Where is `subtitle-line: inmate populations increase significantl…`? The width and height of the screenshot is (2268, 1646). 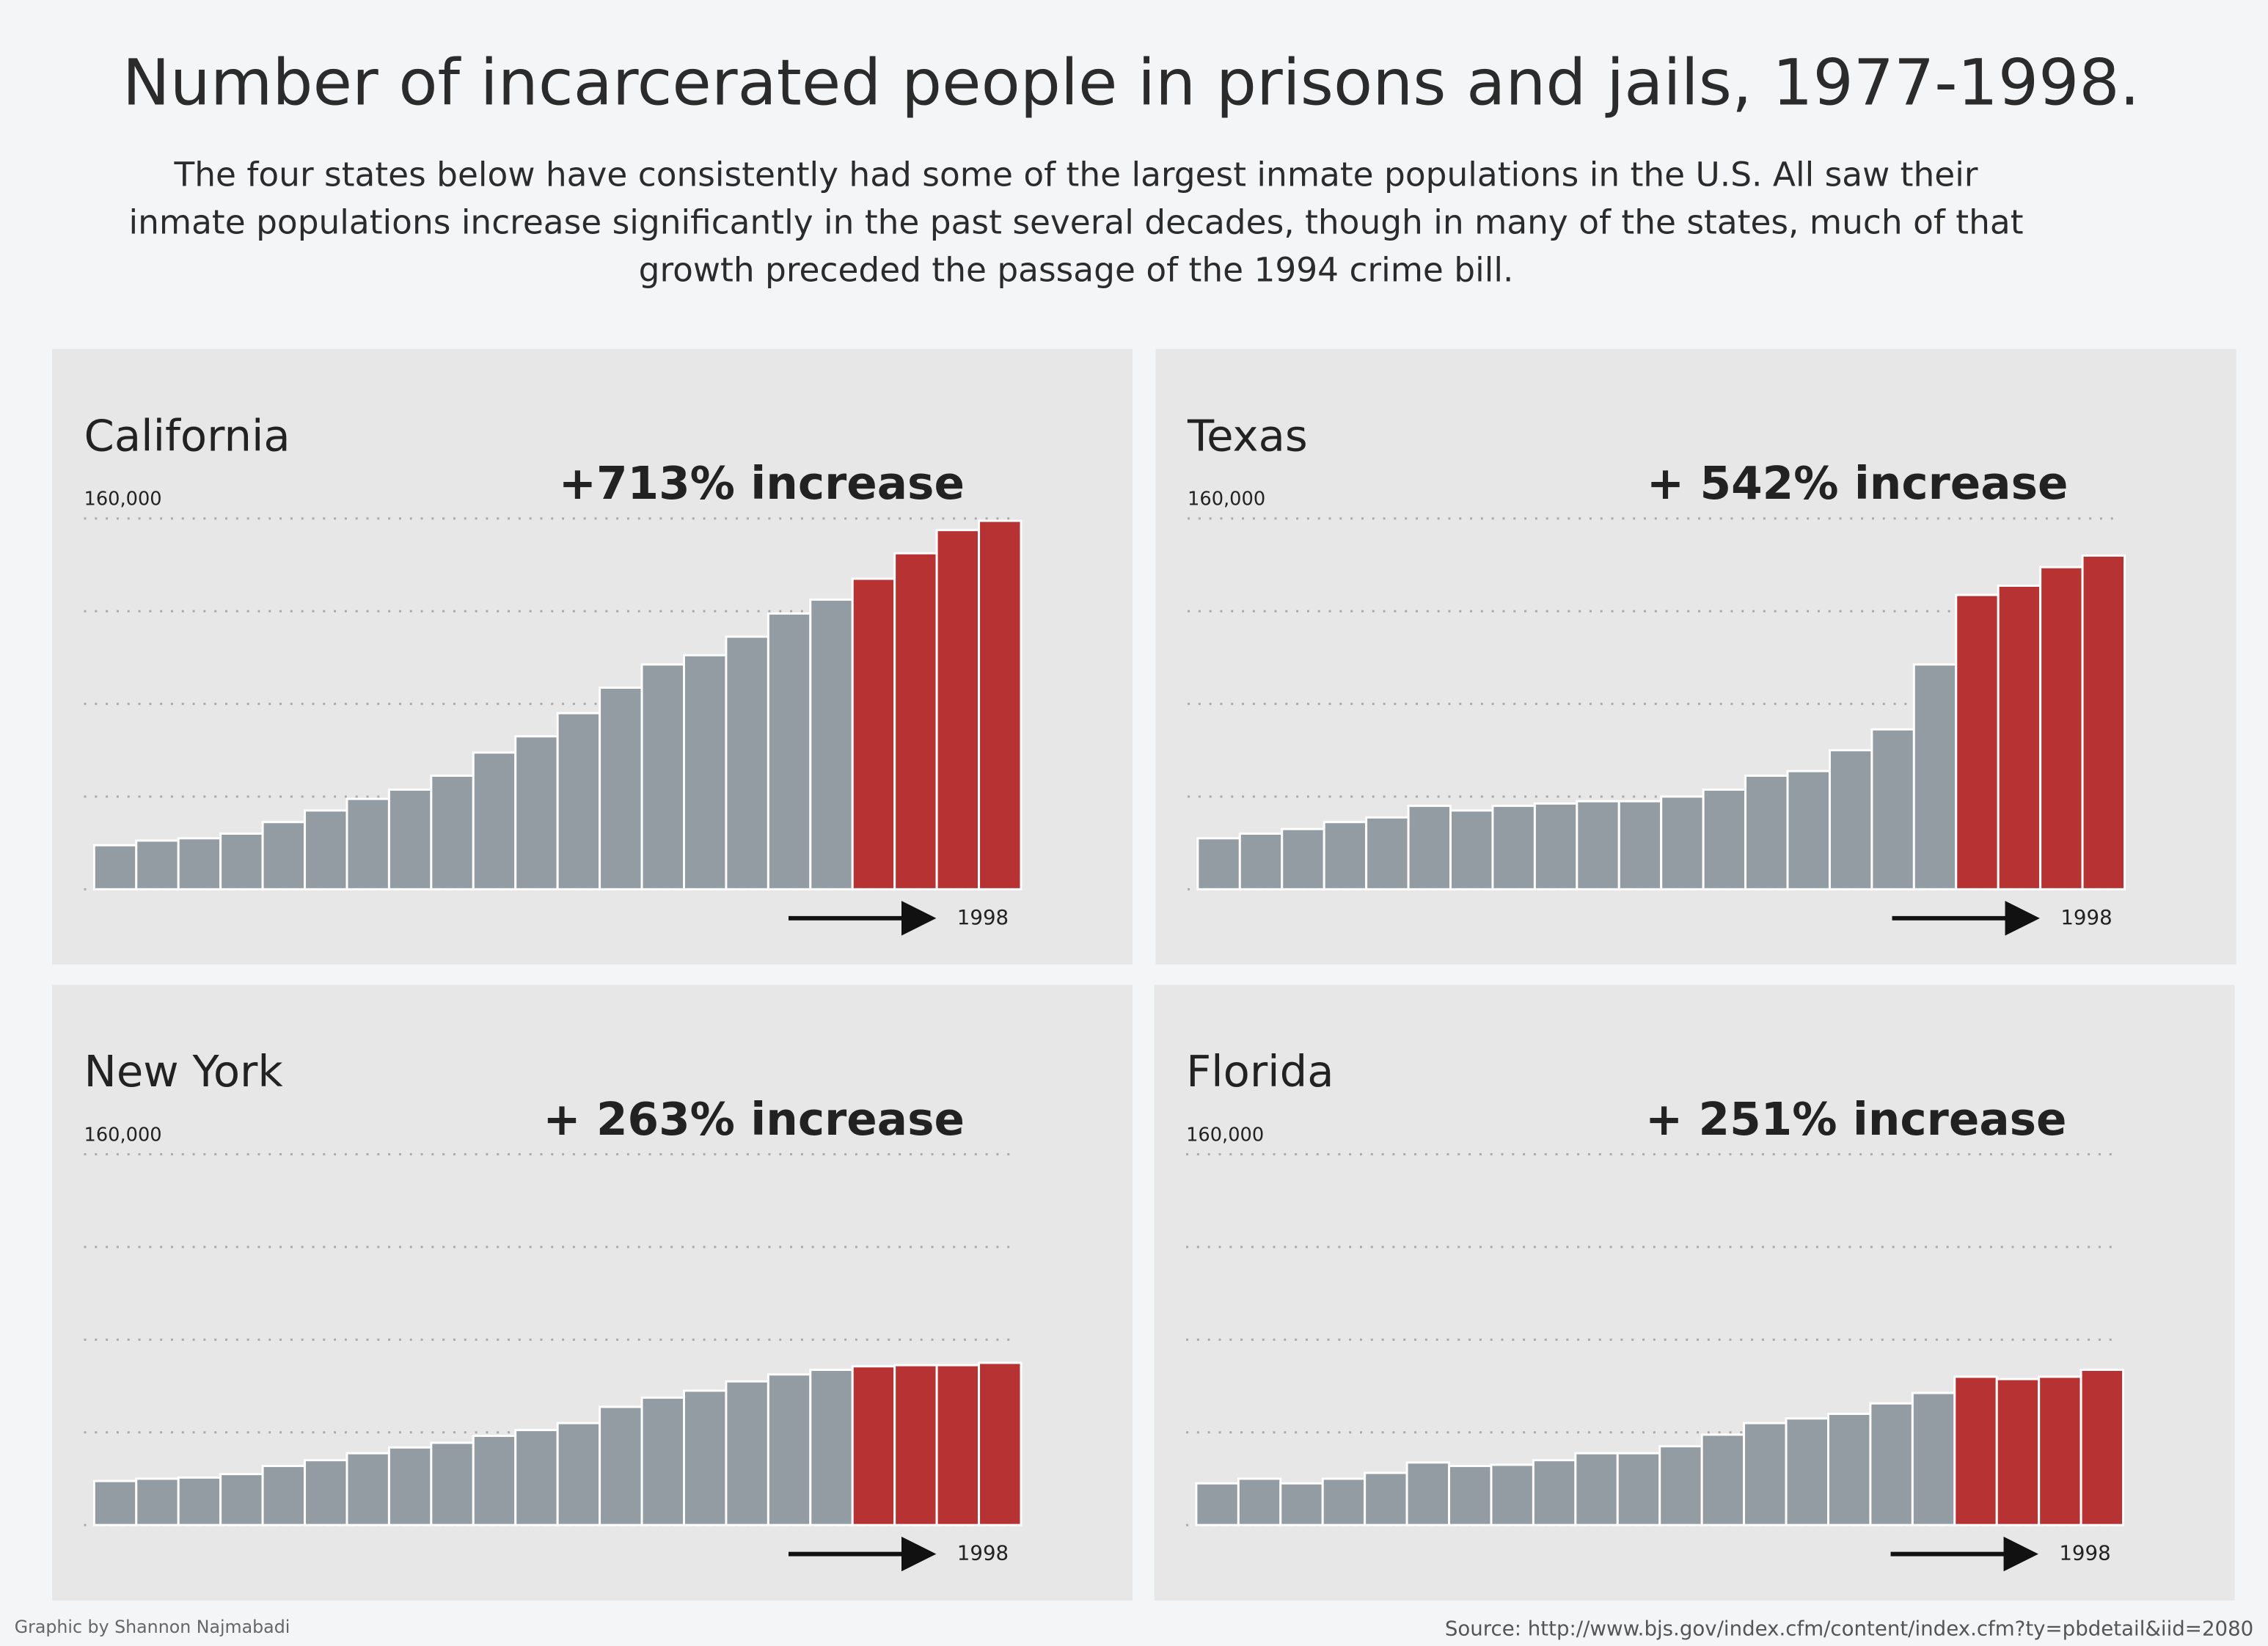 subtitle-line: inmate populations increase significantl… is located at coordinates (1075, 222).